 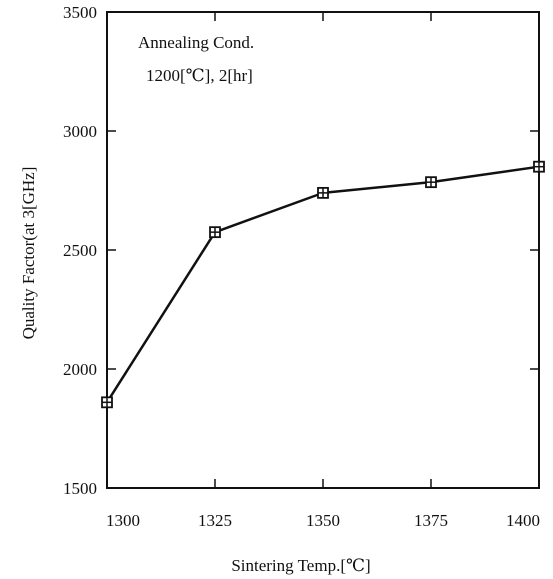 What do you see at coordinates (80, 250) in the screenshot?
I see `y-tick-label: 2500` at bounding box center [80, 250].